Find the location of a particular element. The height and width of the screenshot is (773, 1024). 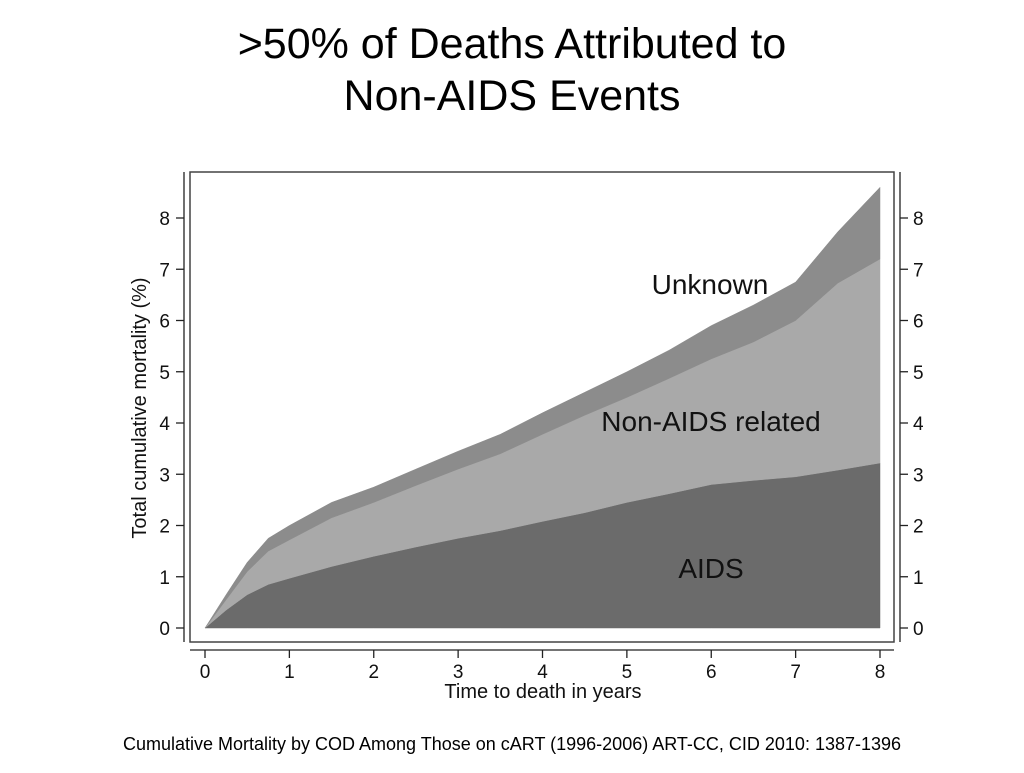

x-axis-label: Time to death in years is located at coordinates (542, 692).